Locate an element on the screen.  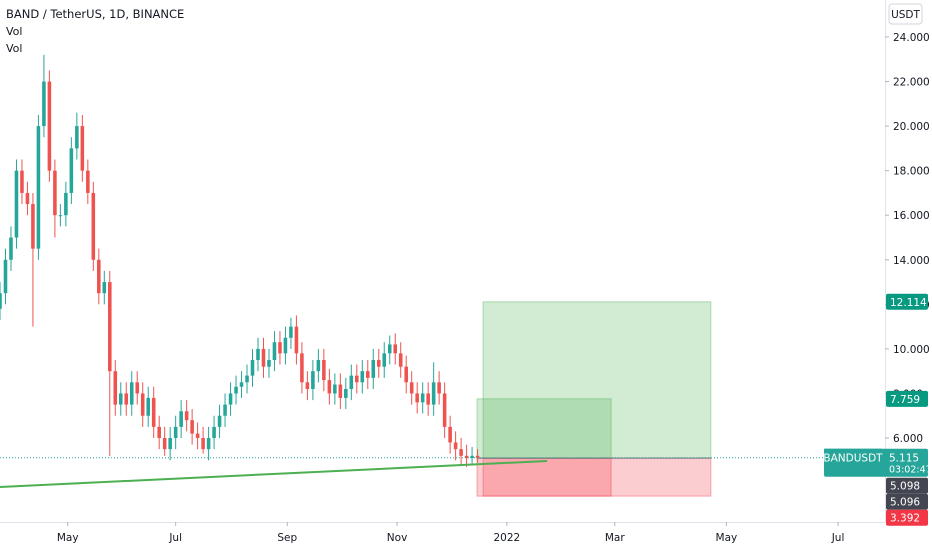
price-tag-label: 5.096 is located at coordinates (905, 503).